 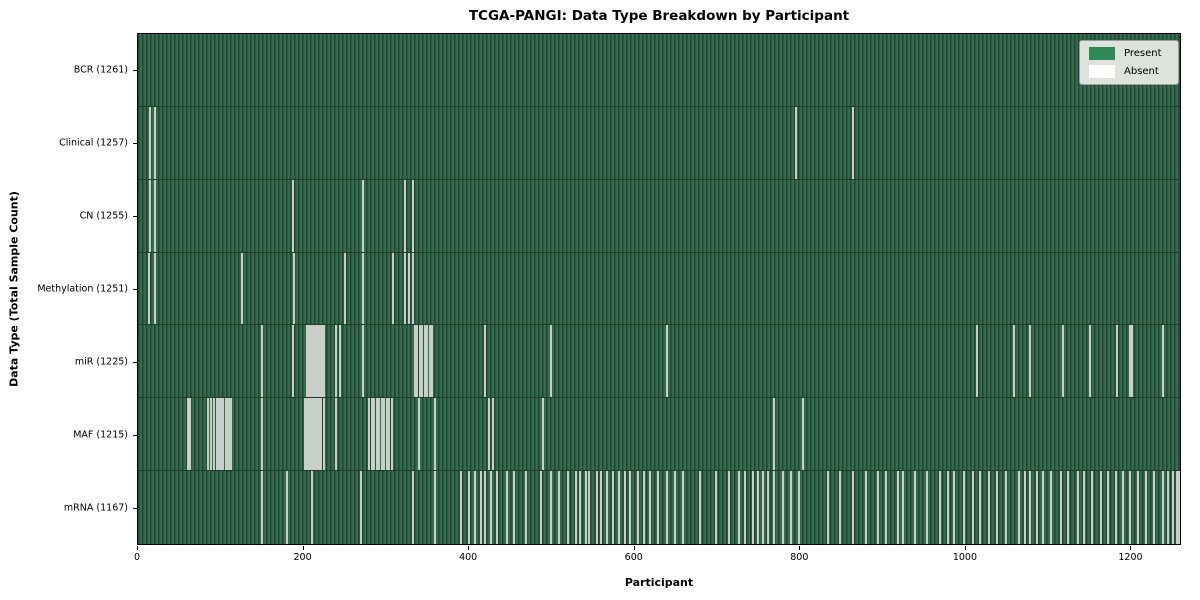 I want to click on legend-label-present: Present, so click(x=1143, y=53).